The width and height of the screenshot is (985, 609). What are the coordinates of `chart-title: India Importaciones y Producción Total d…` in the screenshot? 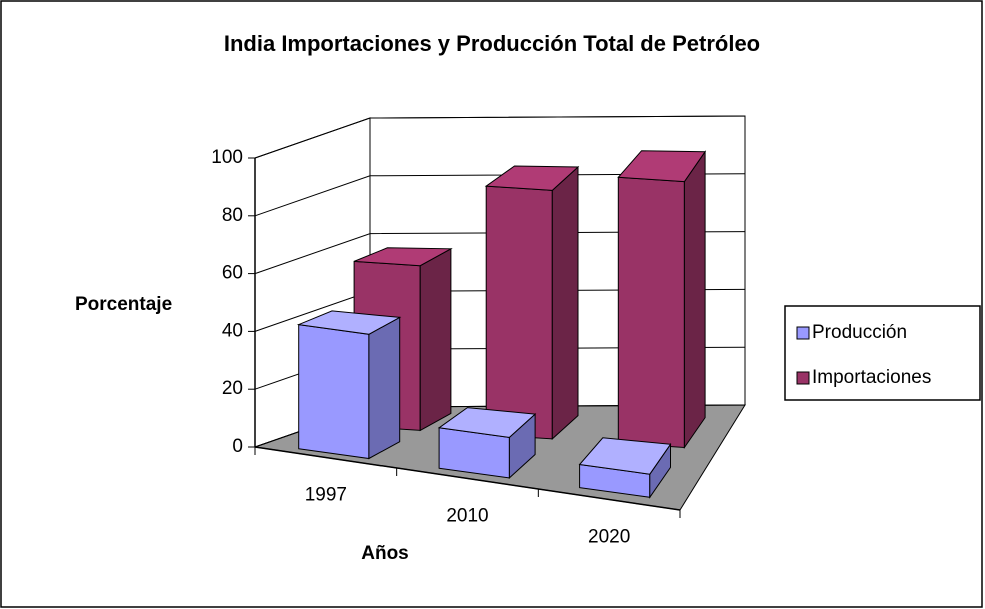 It's located at (492, 43).